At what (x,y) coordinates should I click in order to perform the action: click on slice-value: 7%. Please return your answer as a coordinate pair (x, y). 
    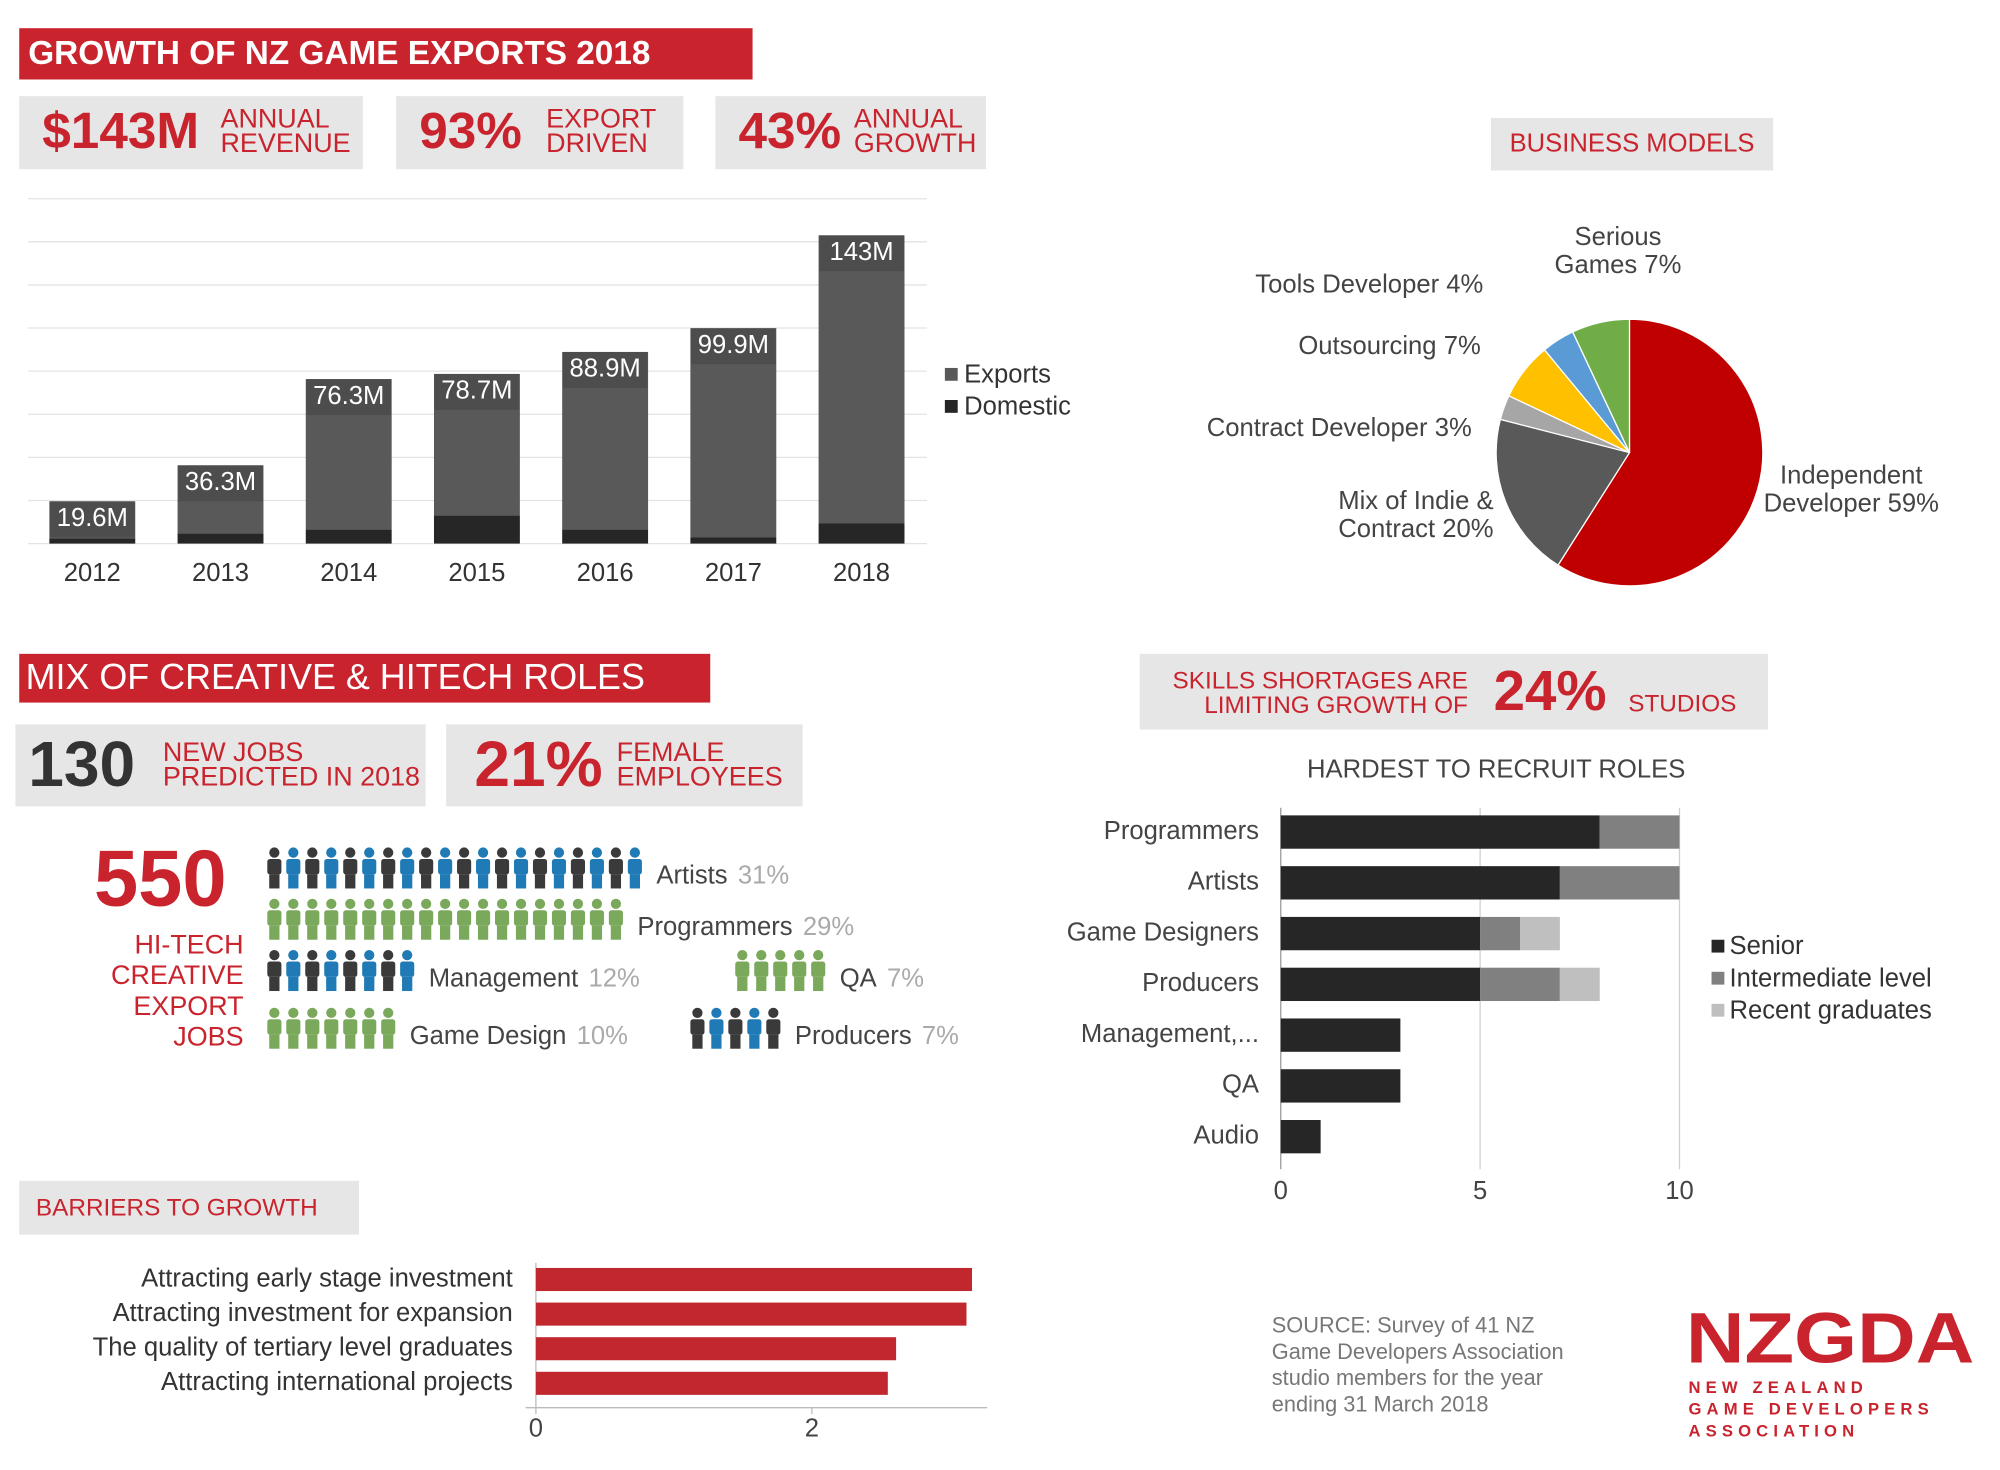
    Looking at the image, I should click on (1462, 346).